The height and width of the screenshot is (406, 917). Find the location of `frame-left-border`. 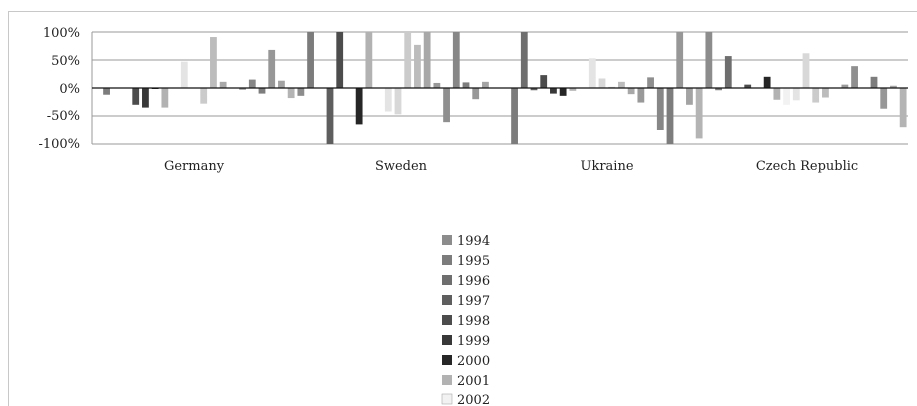

frame-left-border is located at coordinates (8, 208).